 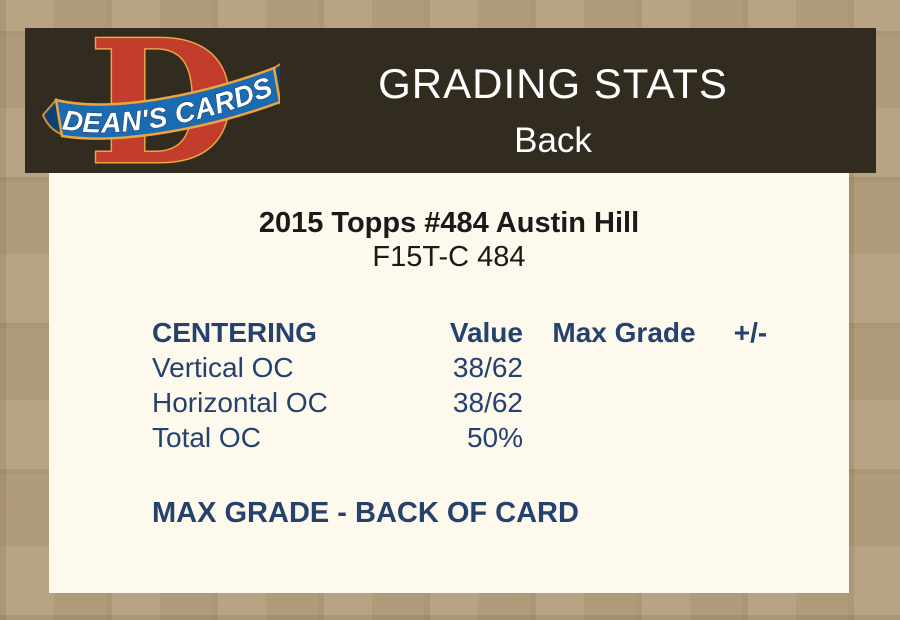 I want to click on header-text-block: GRADING STATS Back, so click(x=553, y=110).